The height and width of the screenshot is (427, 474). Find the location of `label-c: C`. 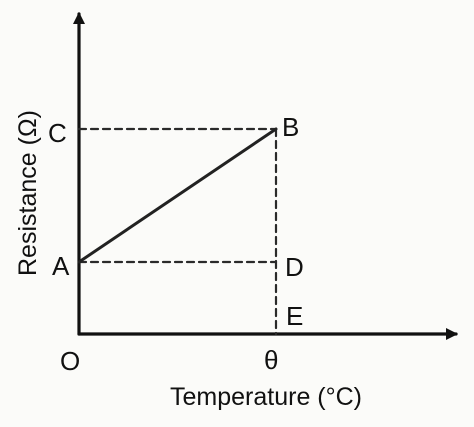

label-c: C is located at coordinates (57, 133).